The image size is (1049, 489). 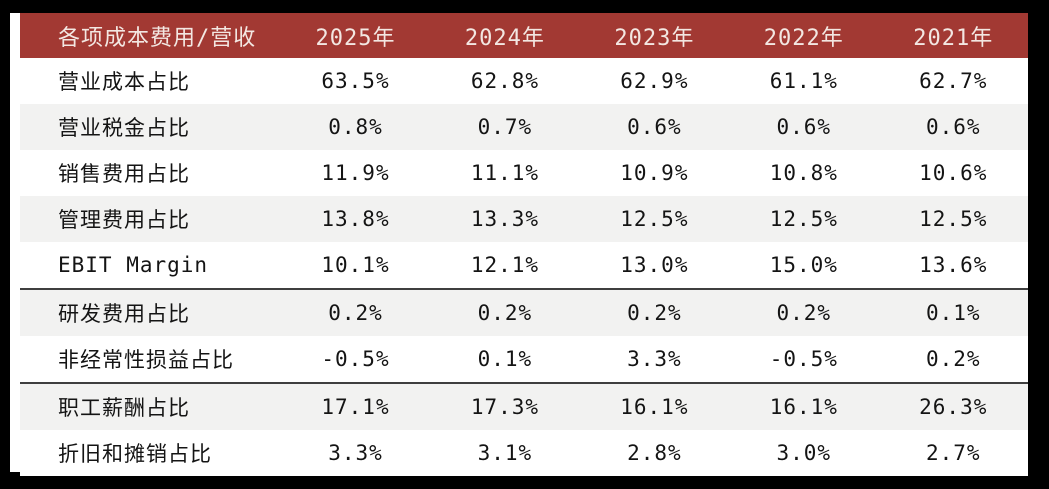 I want to click on header-cell-year: 2023年, so click(x=654, y=35).